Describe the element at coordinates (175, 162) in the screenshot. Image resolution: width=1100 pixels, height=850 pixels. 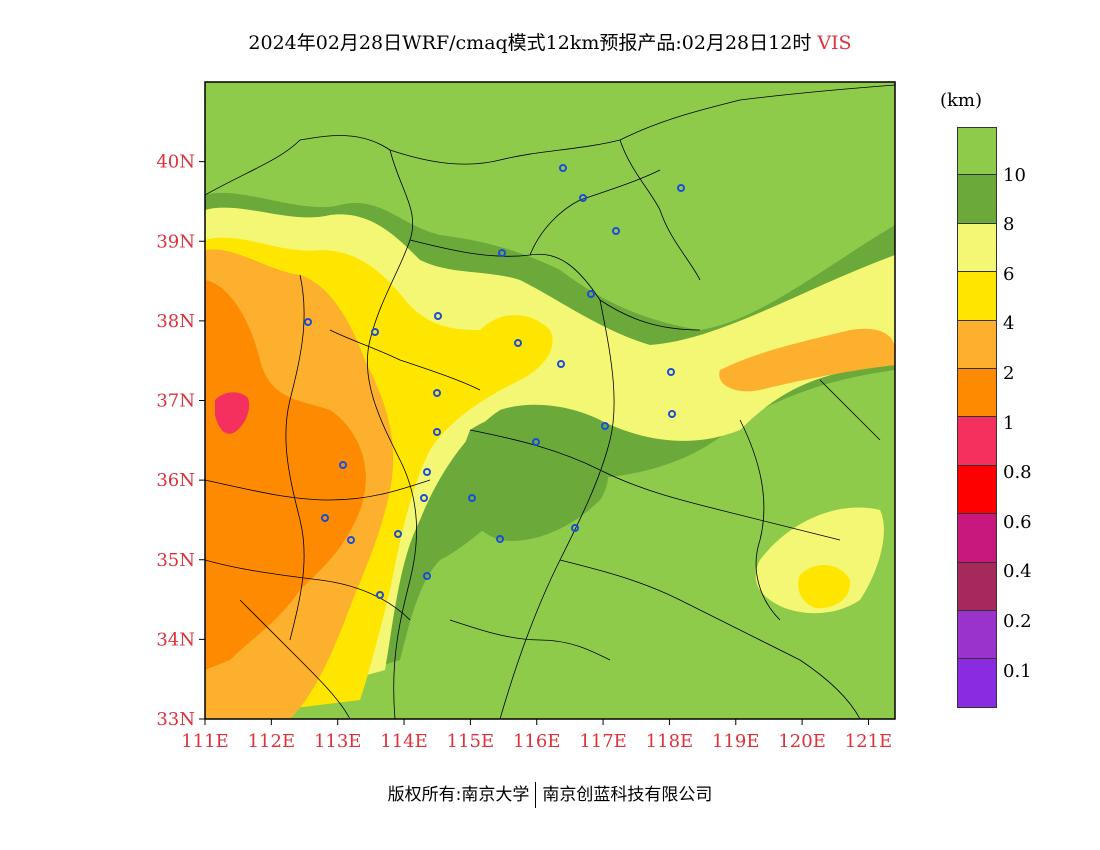
I see `lat-label: 40N` at that location.